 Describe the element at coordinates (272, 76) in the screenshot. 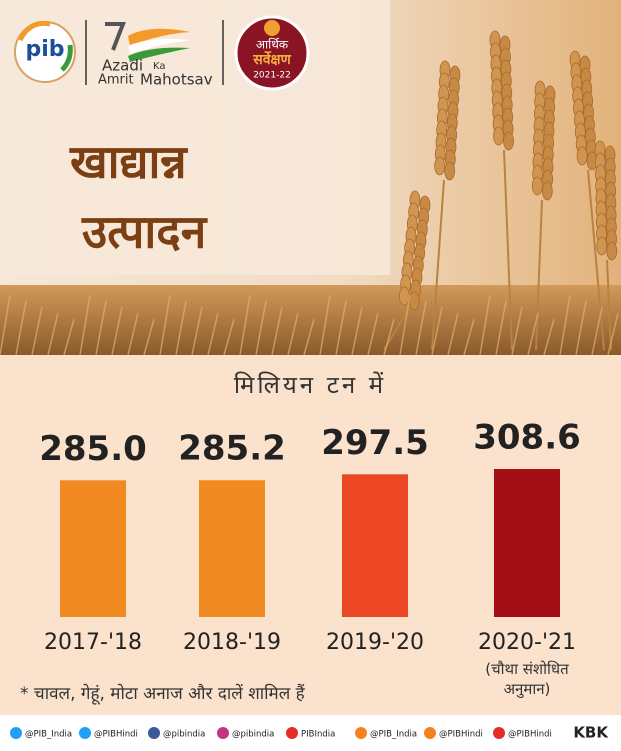

I see `survey-year: 2021-22` at that location.